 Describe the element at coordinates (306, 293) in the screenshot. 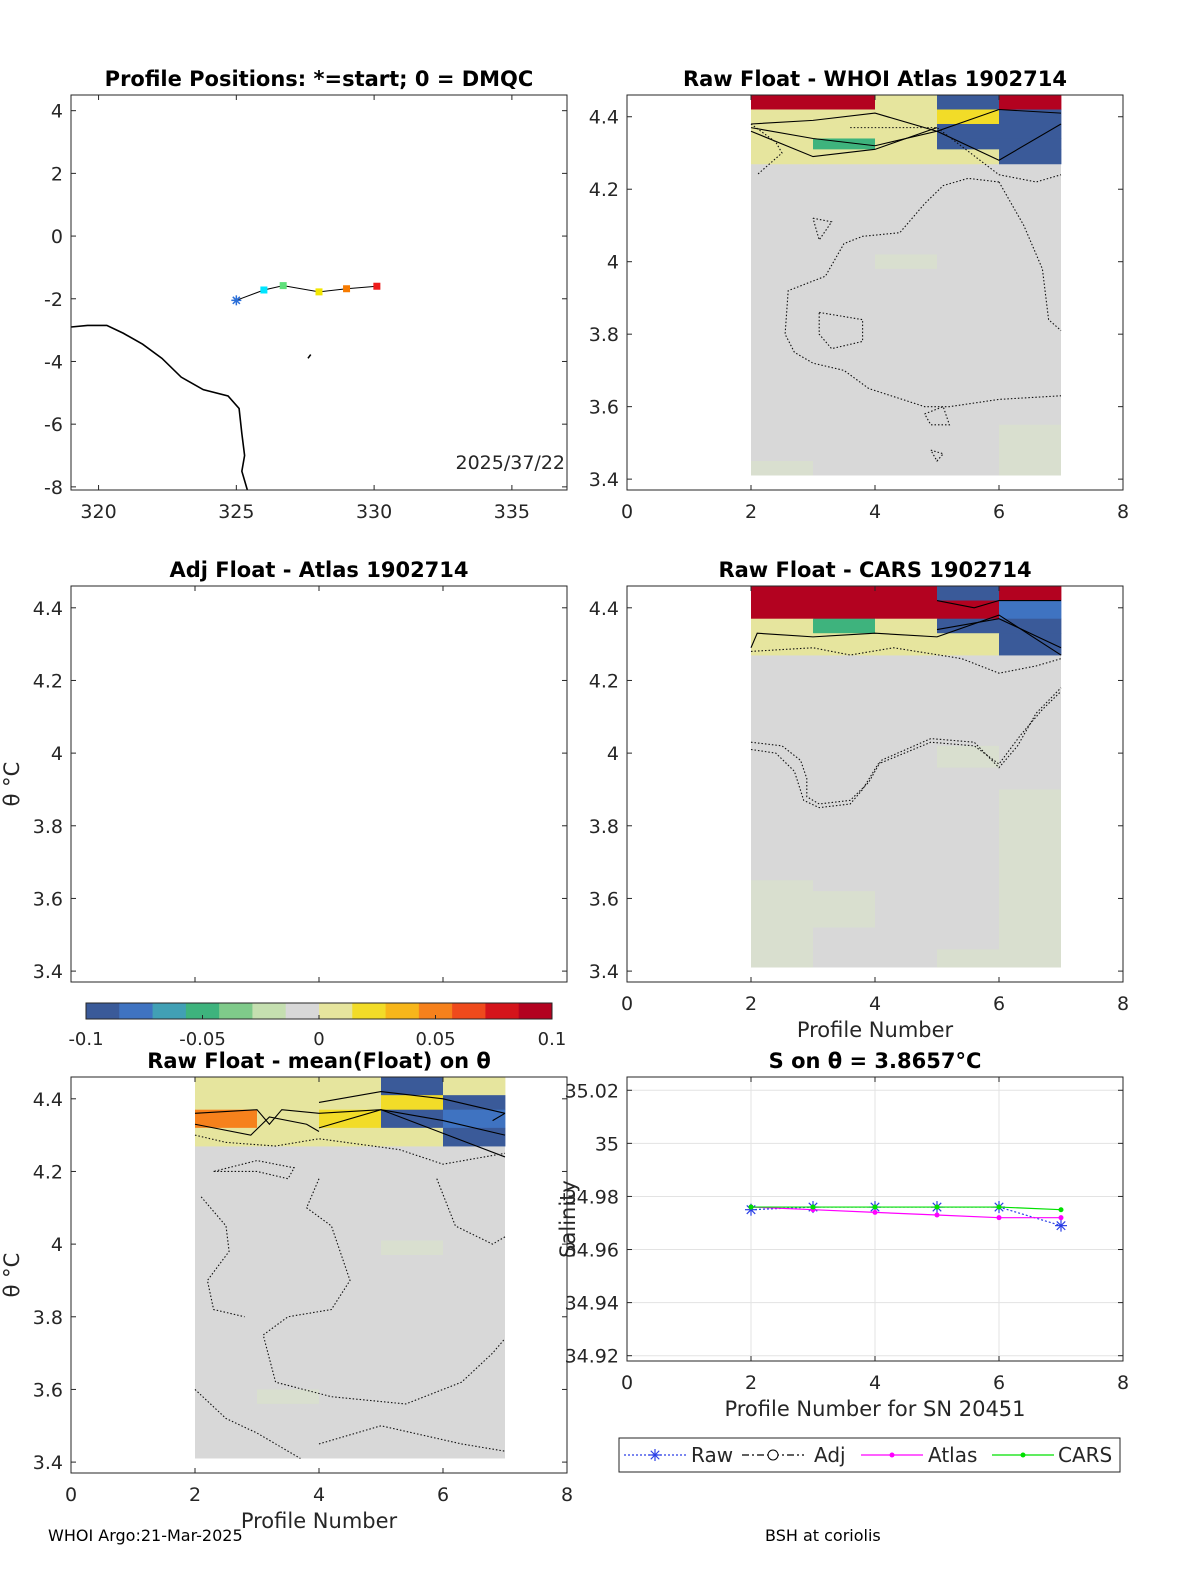

I see `float-track` at that location.